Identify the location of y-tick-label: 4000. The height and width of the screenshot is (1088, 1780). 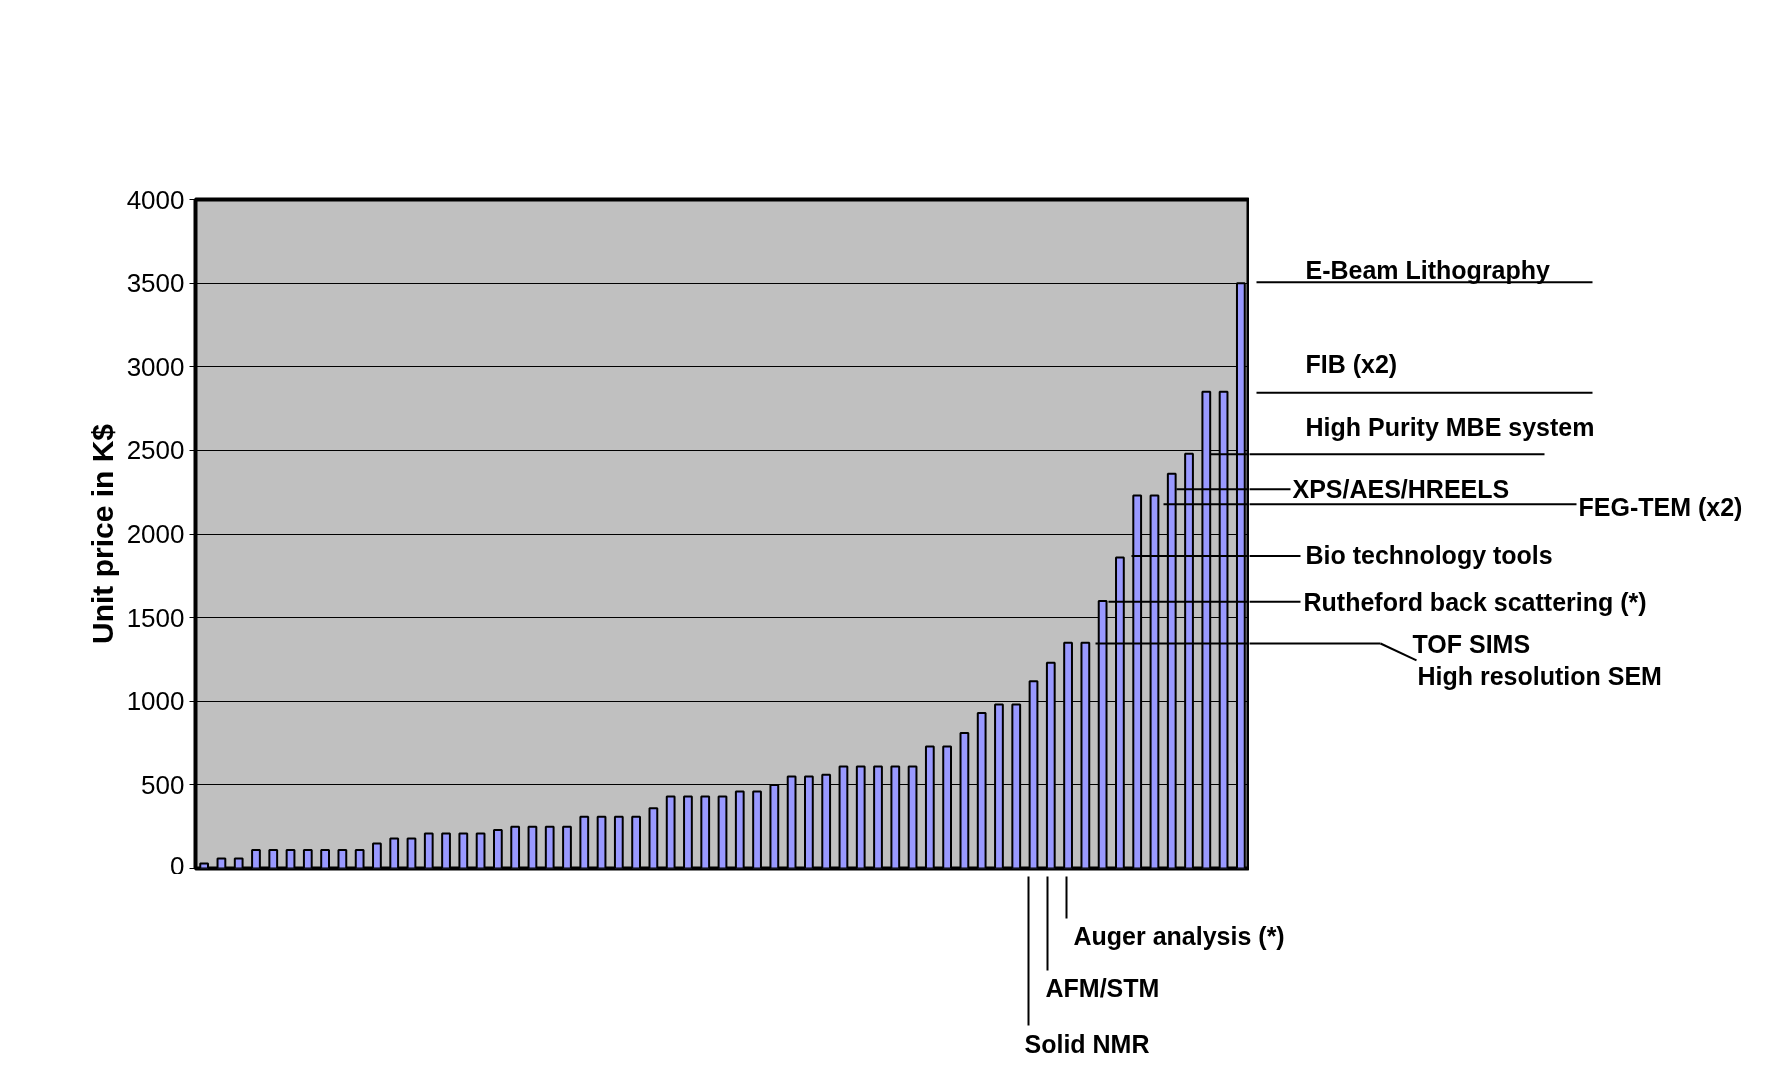
(155, 199).